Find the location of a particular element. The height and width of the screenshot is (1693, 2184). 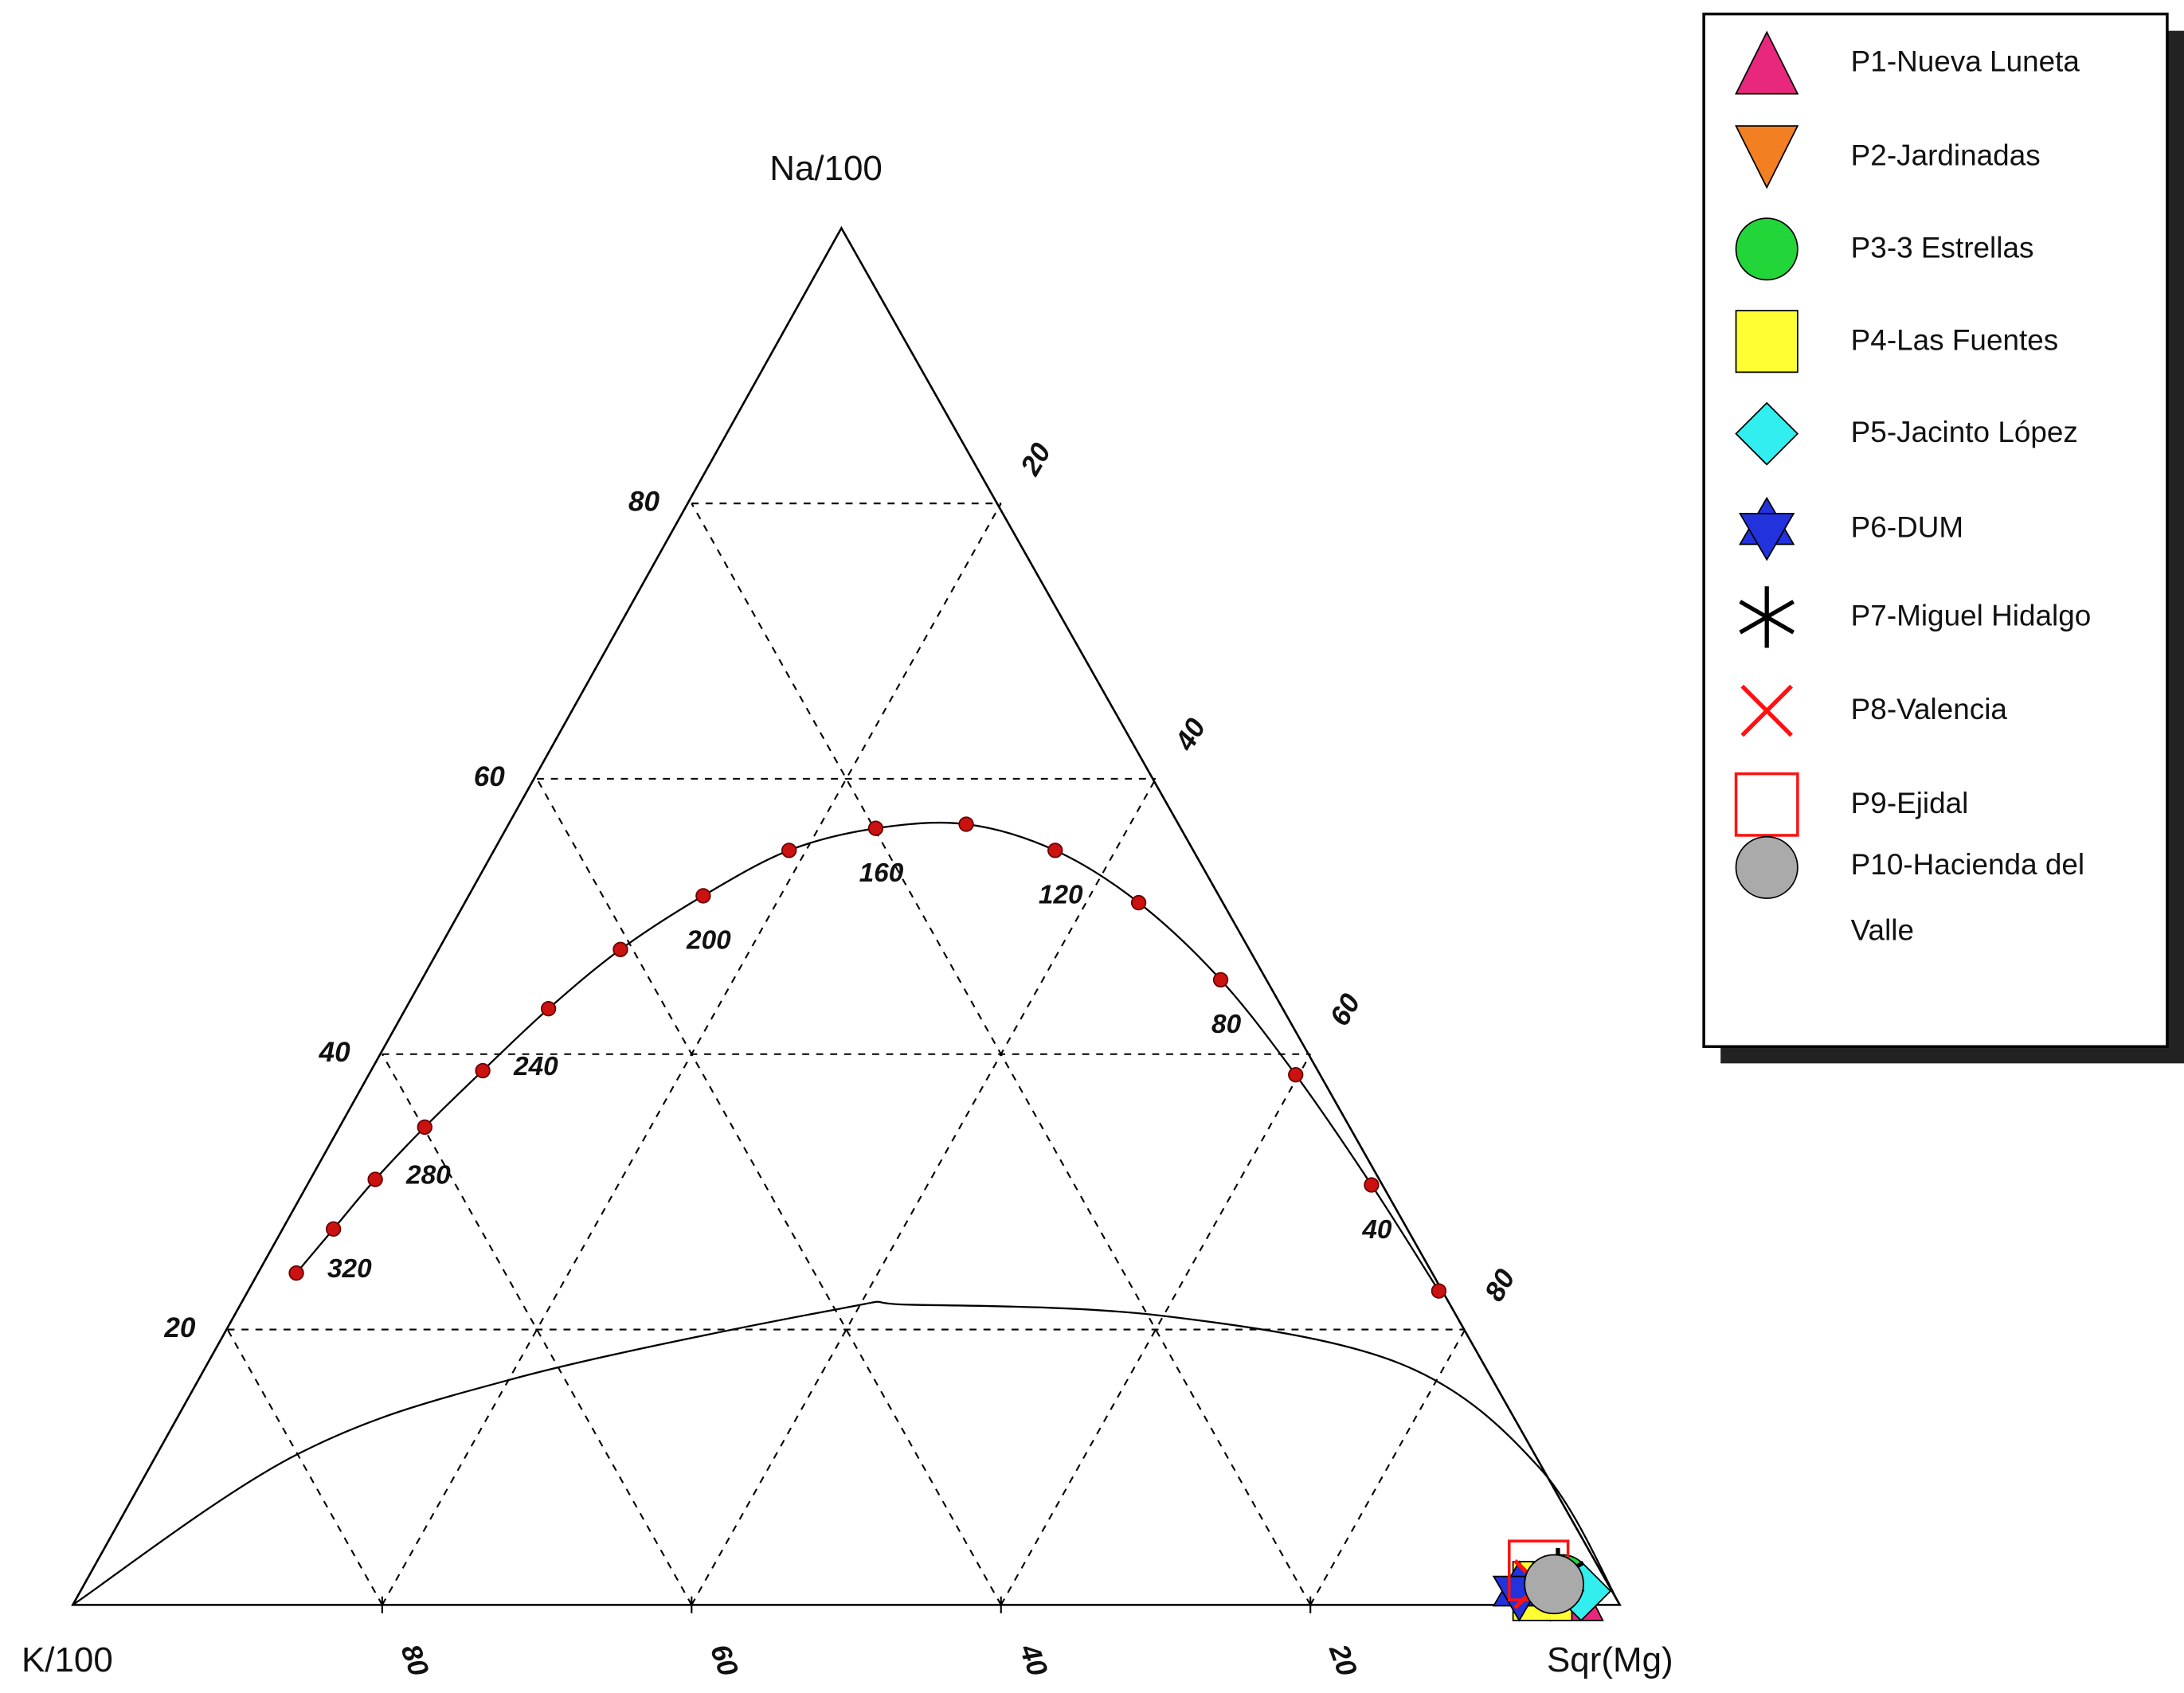

na-tick-label: 20 is located at coordinates (179, 1327).